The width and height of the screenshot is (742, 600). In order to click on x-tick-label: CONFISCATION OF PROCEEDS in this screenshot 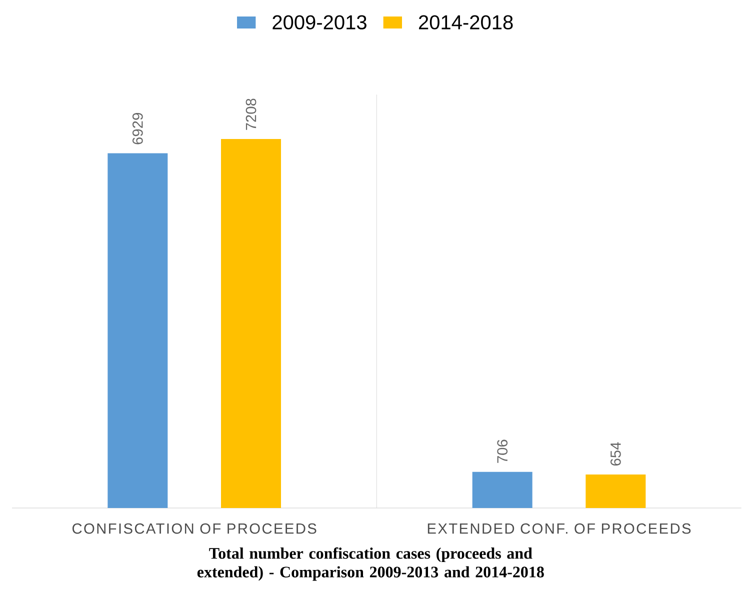, I will do `click(194, 528)`.